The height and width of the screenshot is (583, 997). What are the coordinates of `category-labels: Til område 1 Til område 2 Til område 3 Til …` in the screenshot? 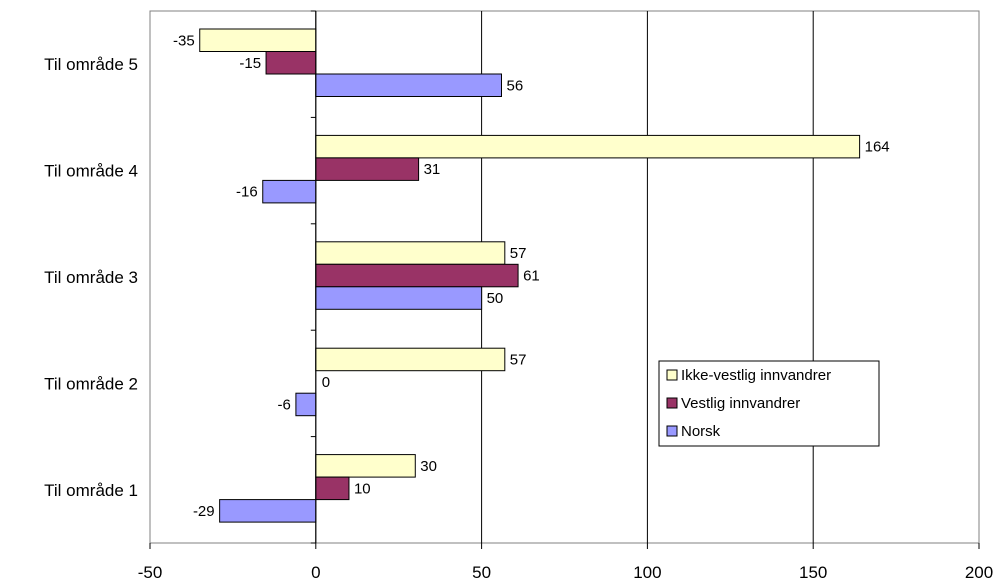 It's located at (91, 277).